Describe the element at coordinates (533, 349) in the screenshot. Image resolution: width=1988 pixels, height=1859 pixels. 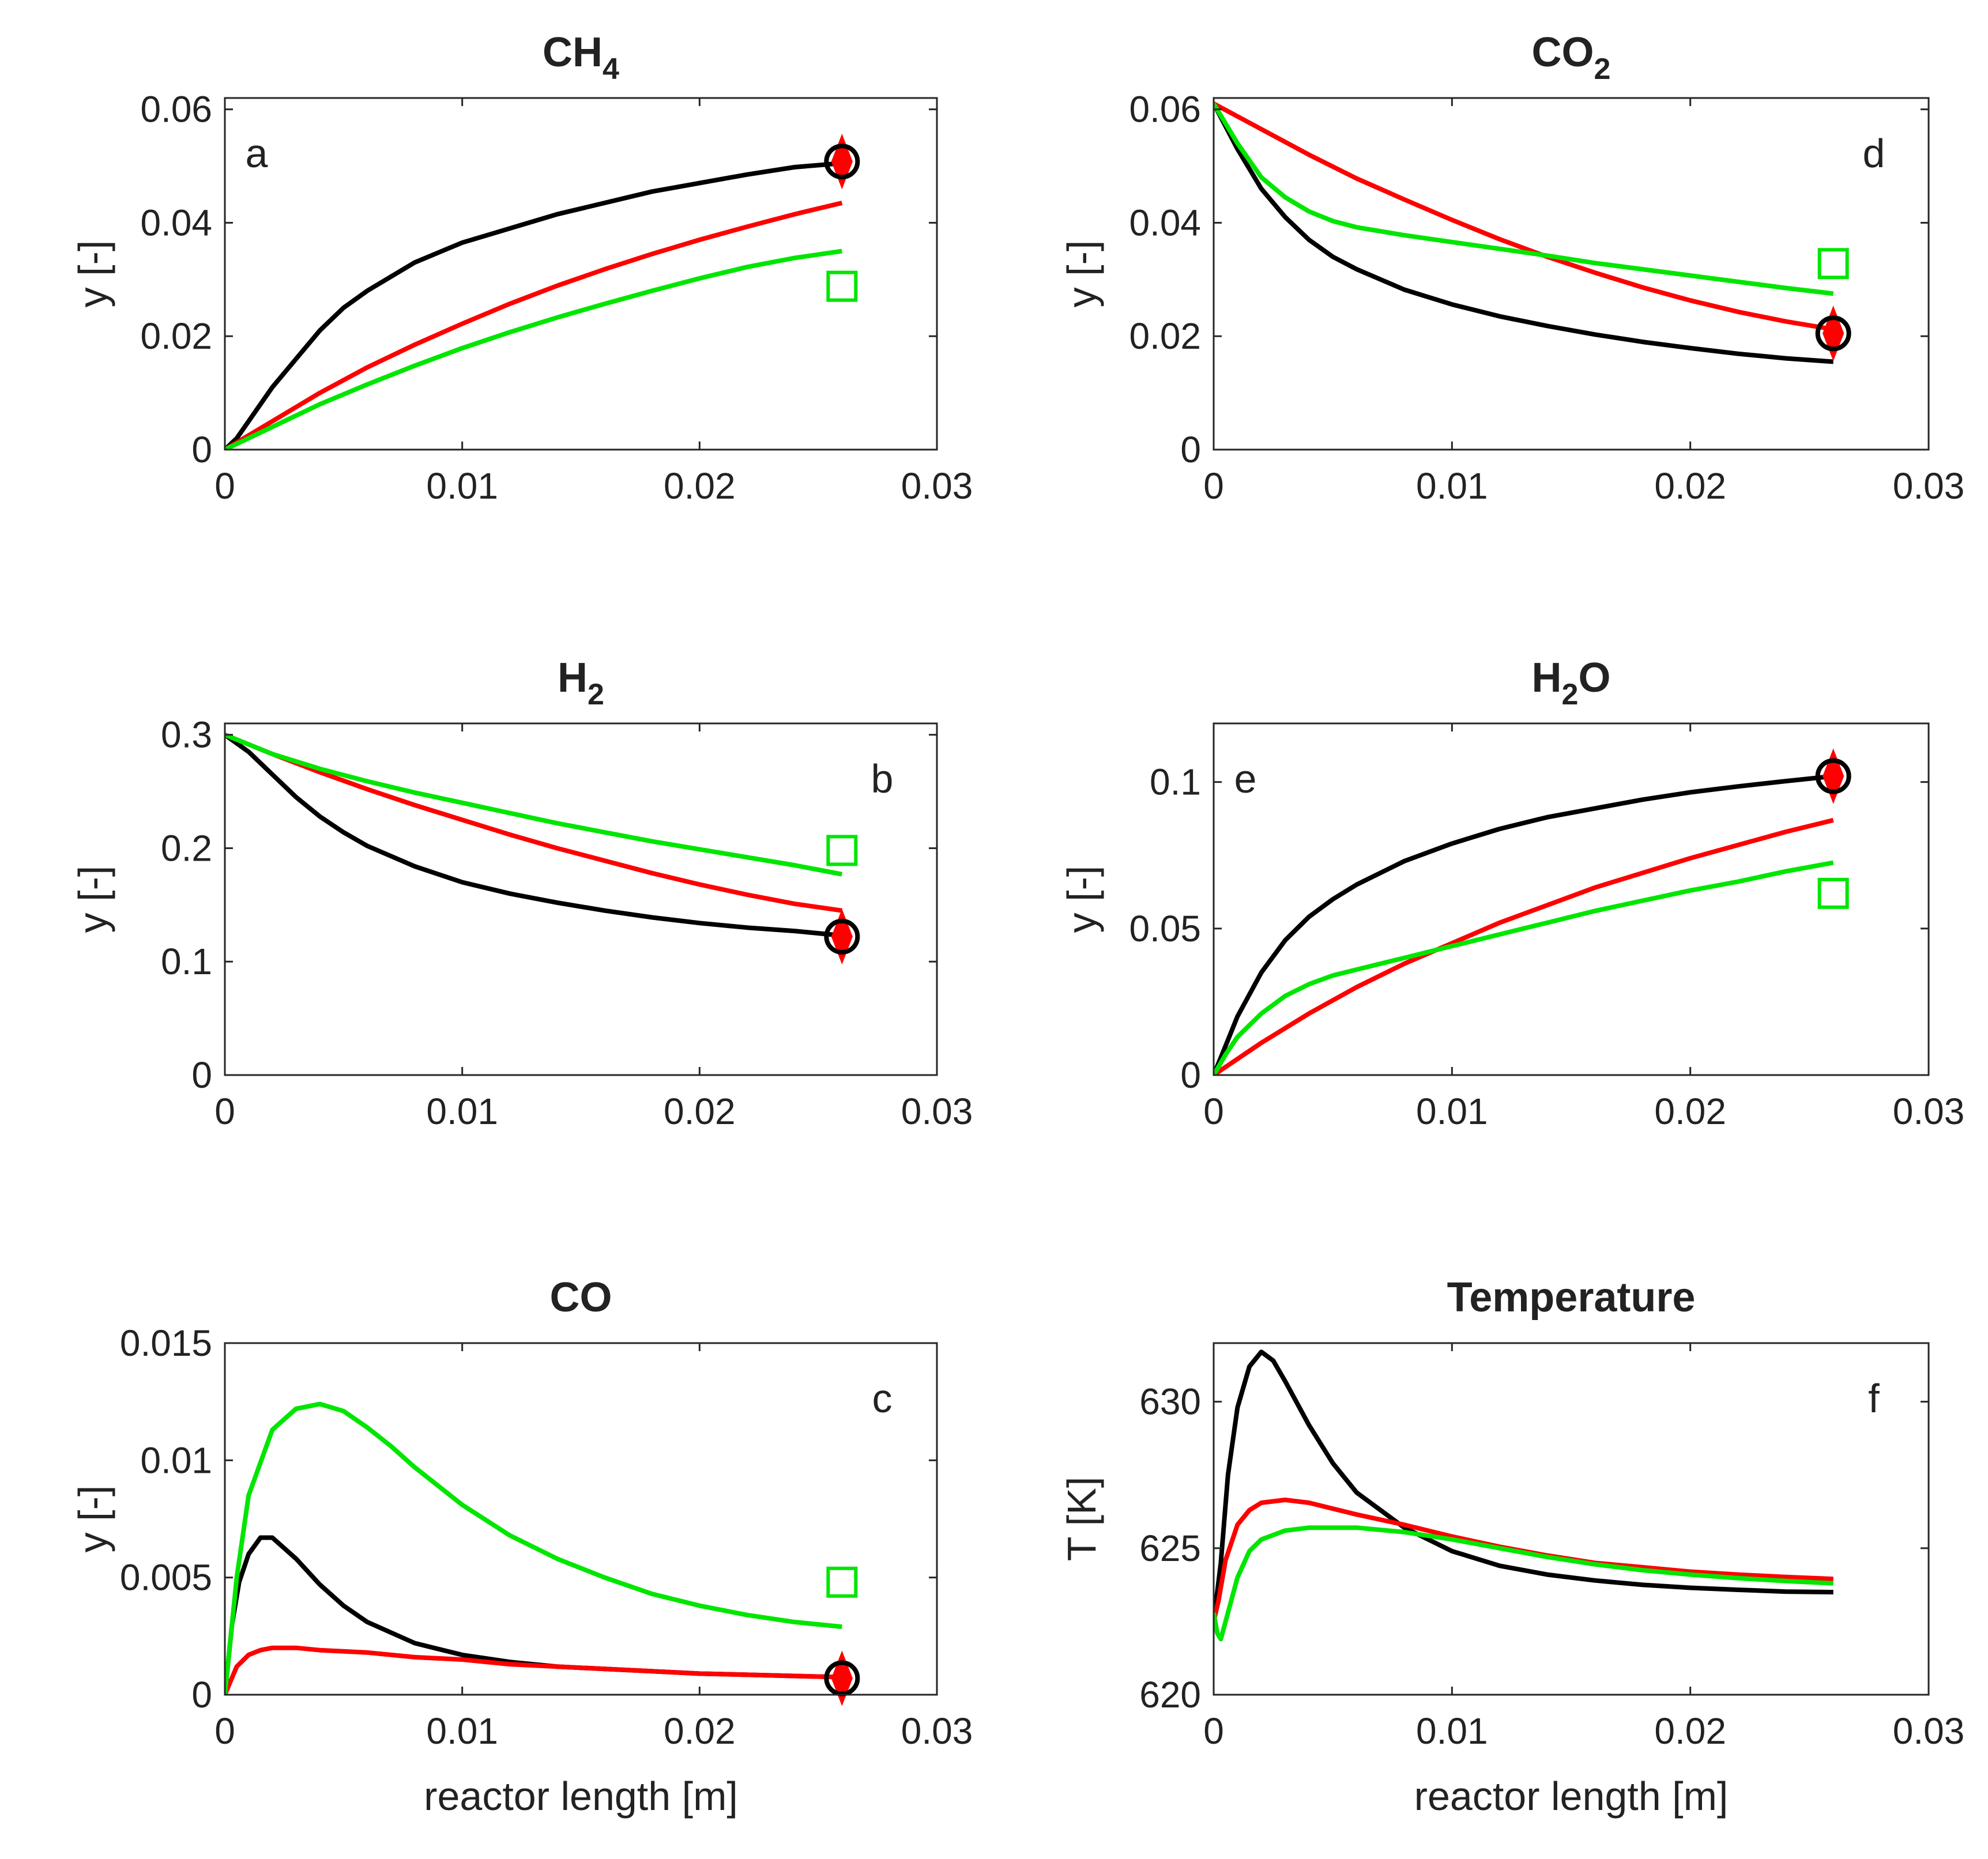
I see `series-line-green-a` at that location.